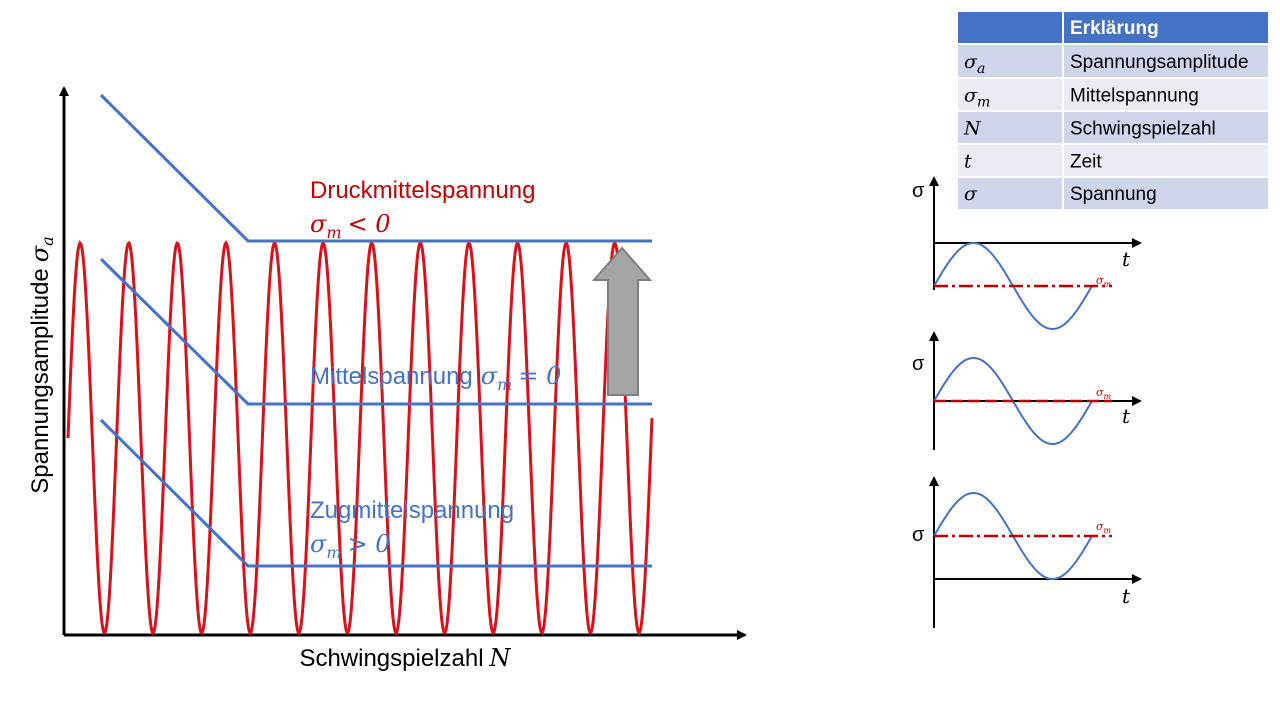  Describe the element at coordinates (974, 64) in the screenshot. I see `table-symbol: σa` at that location.